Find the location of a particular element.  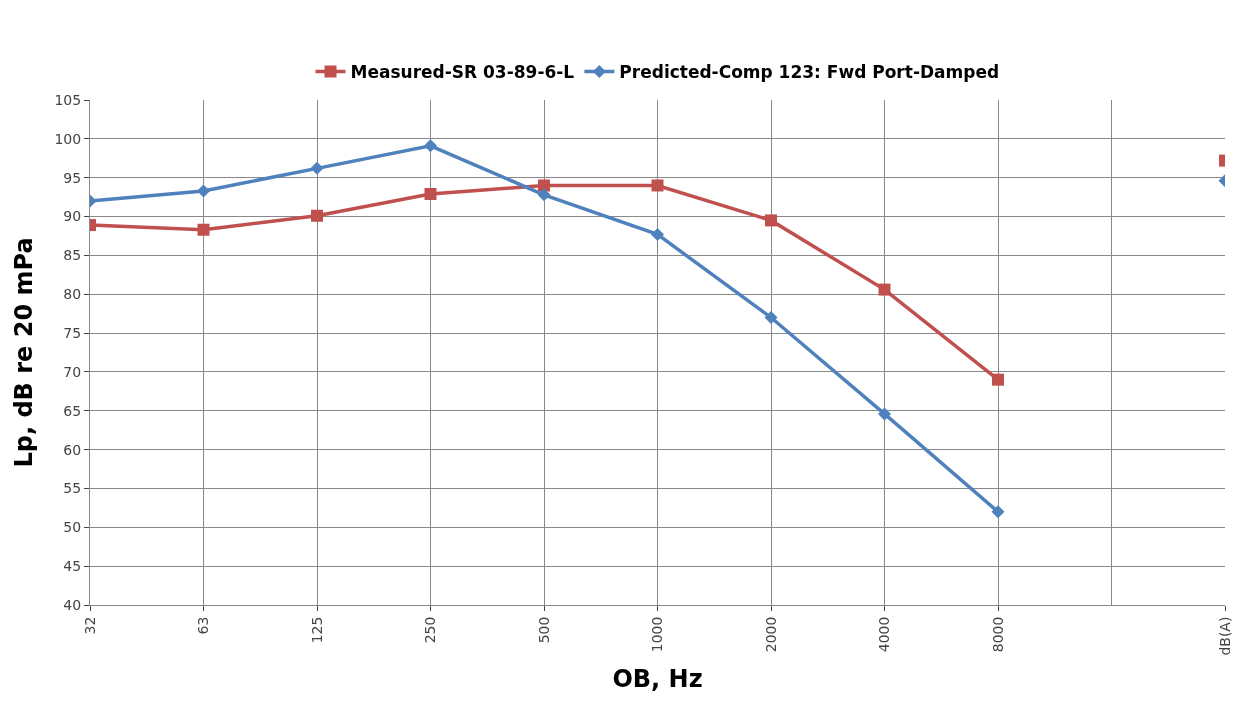

x-tick-label: dB(A) is located at coordinates (1224, 636).